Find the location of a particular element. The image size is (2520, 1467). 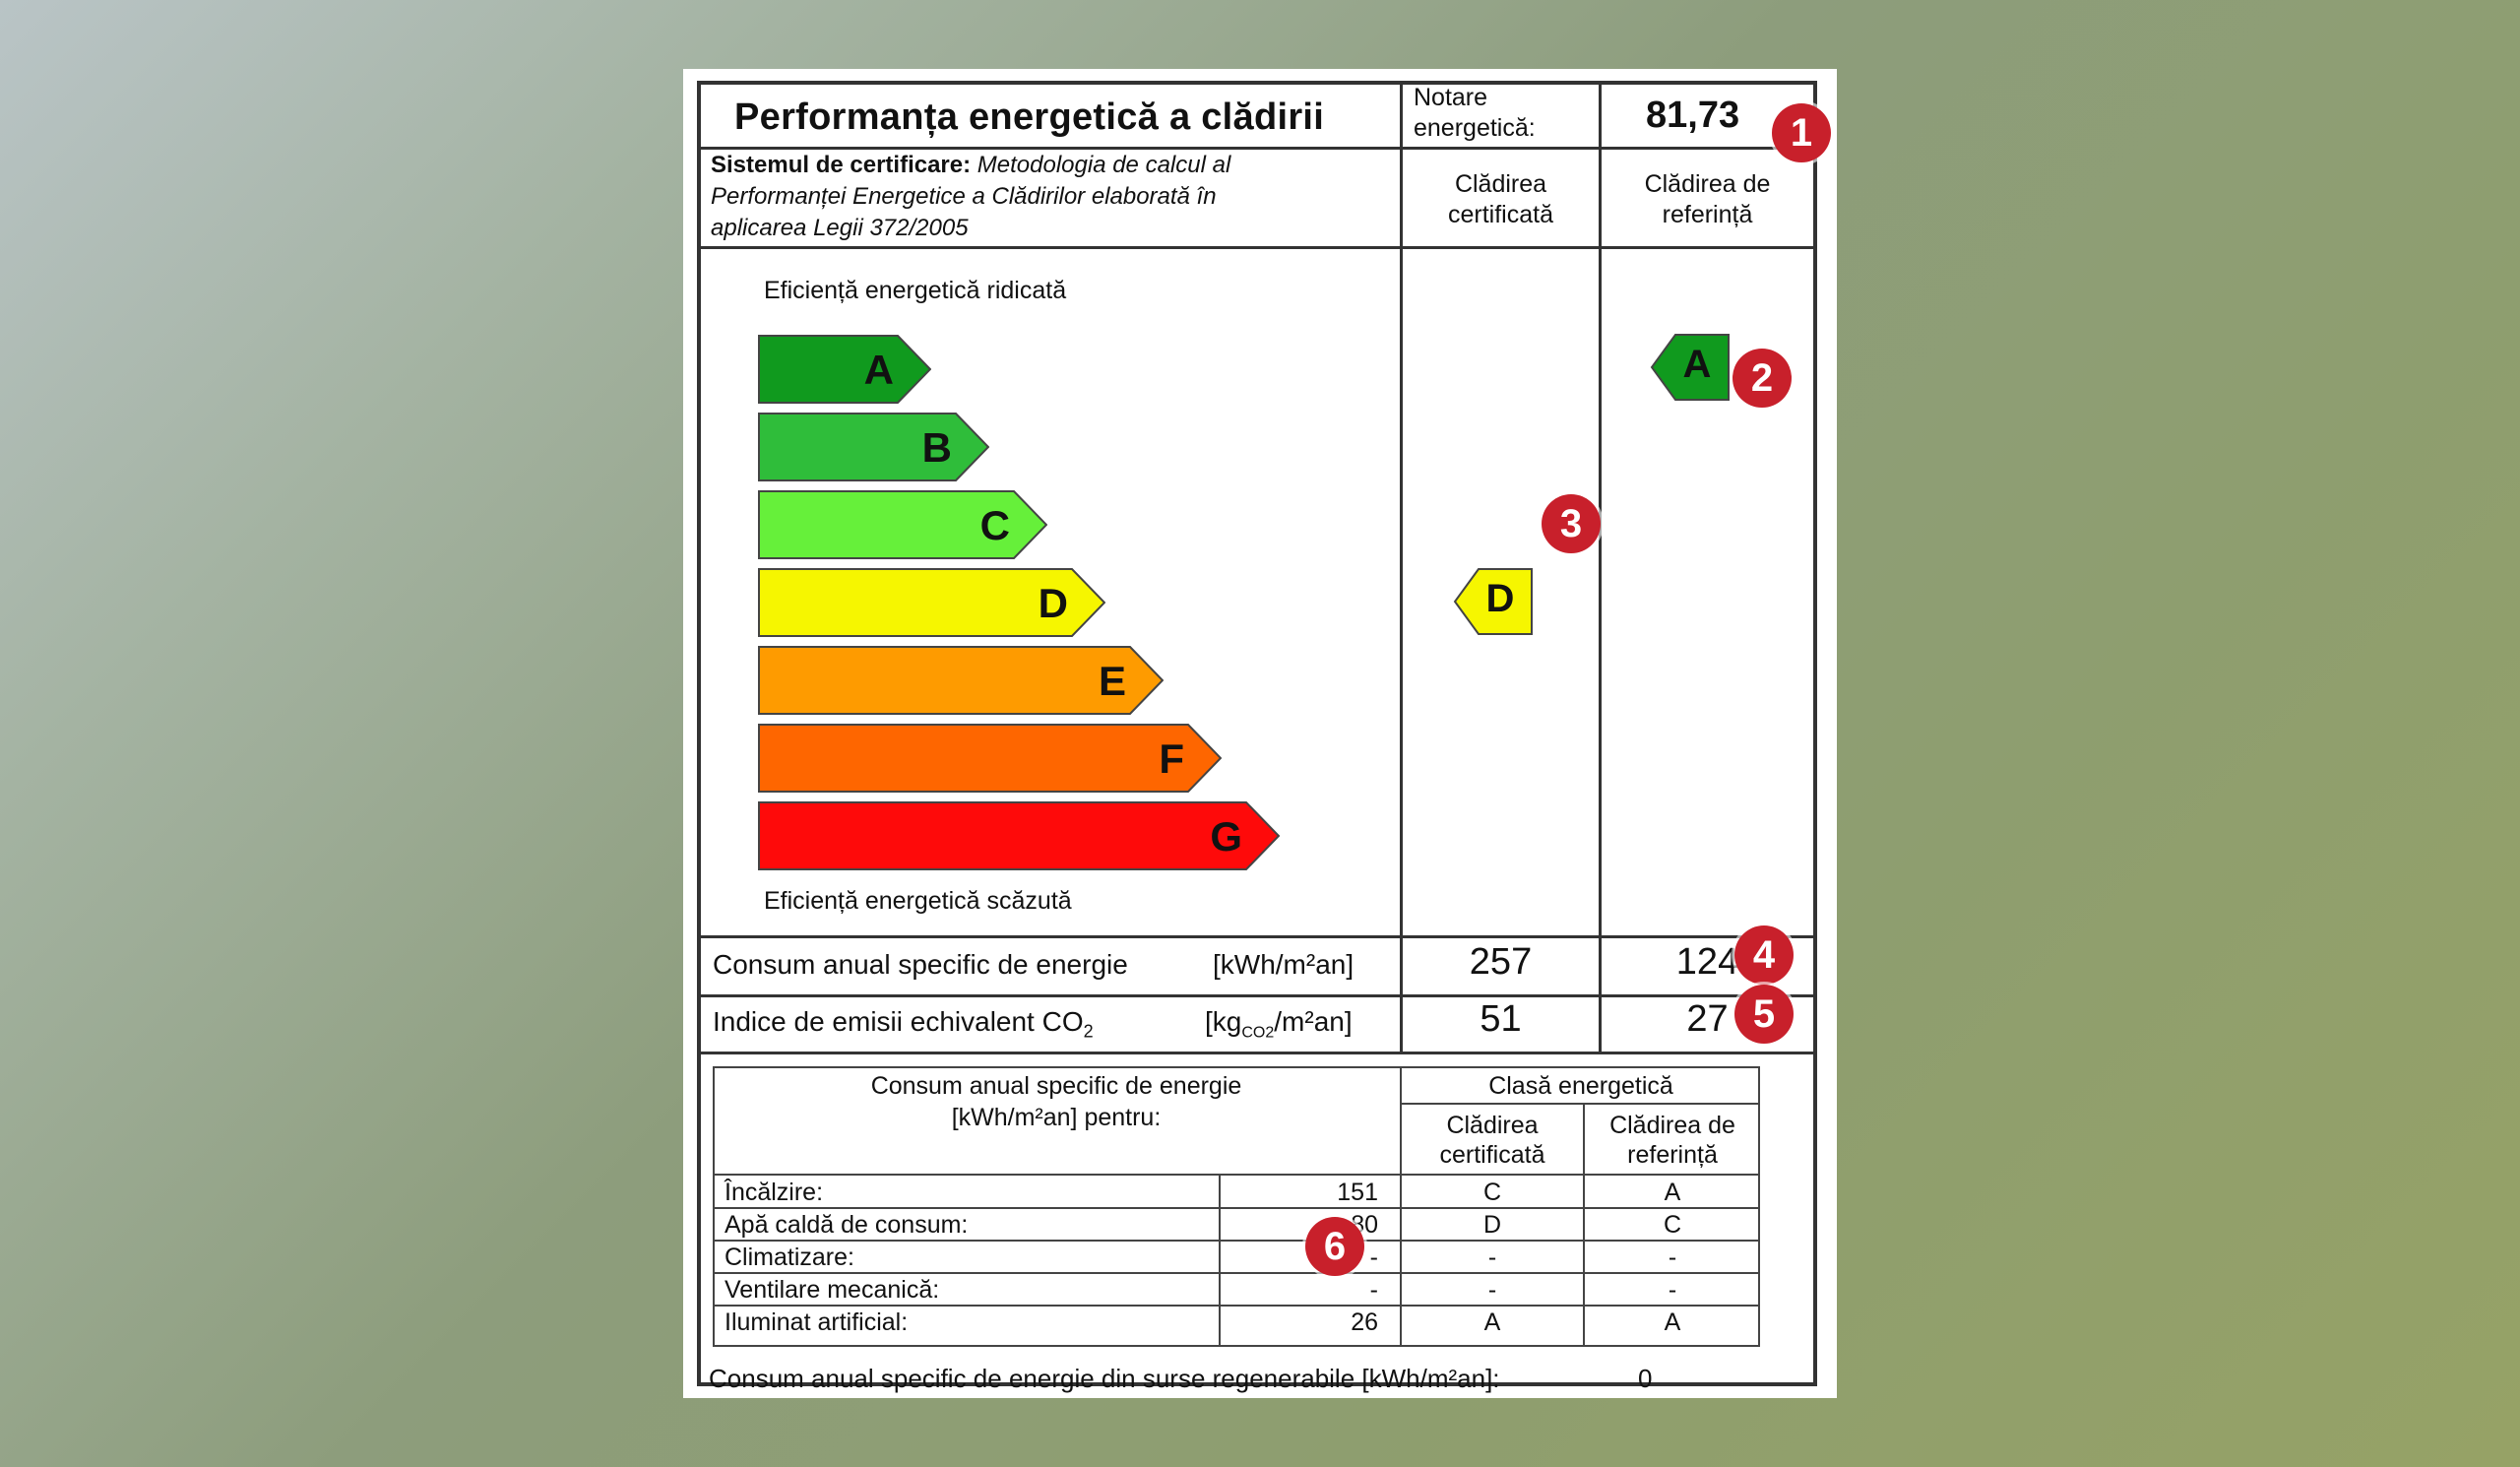

col-reference-line1: Clădirea de is located at coordinates (1707, 184).